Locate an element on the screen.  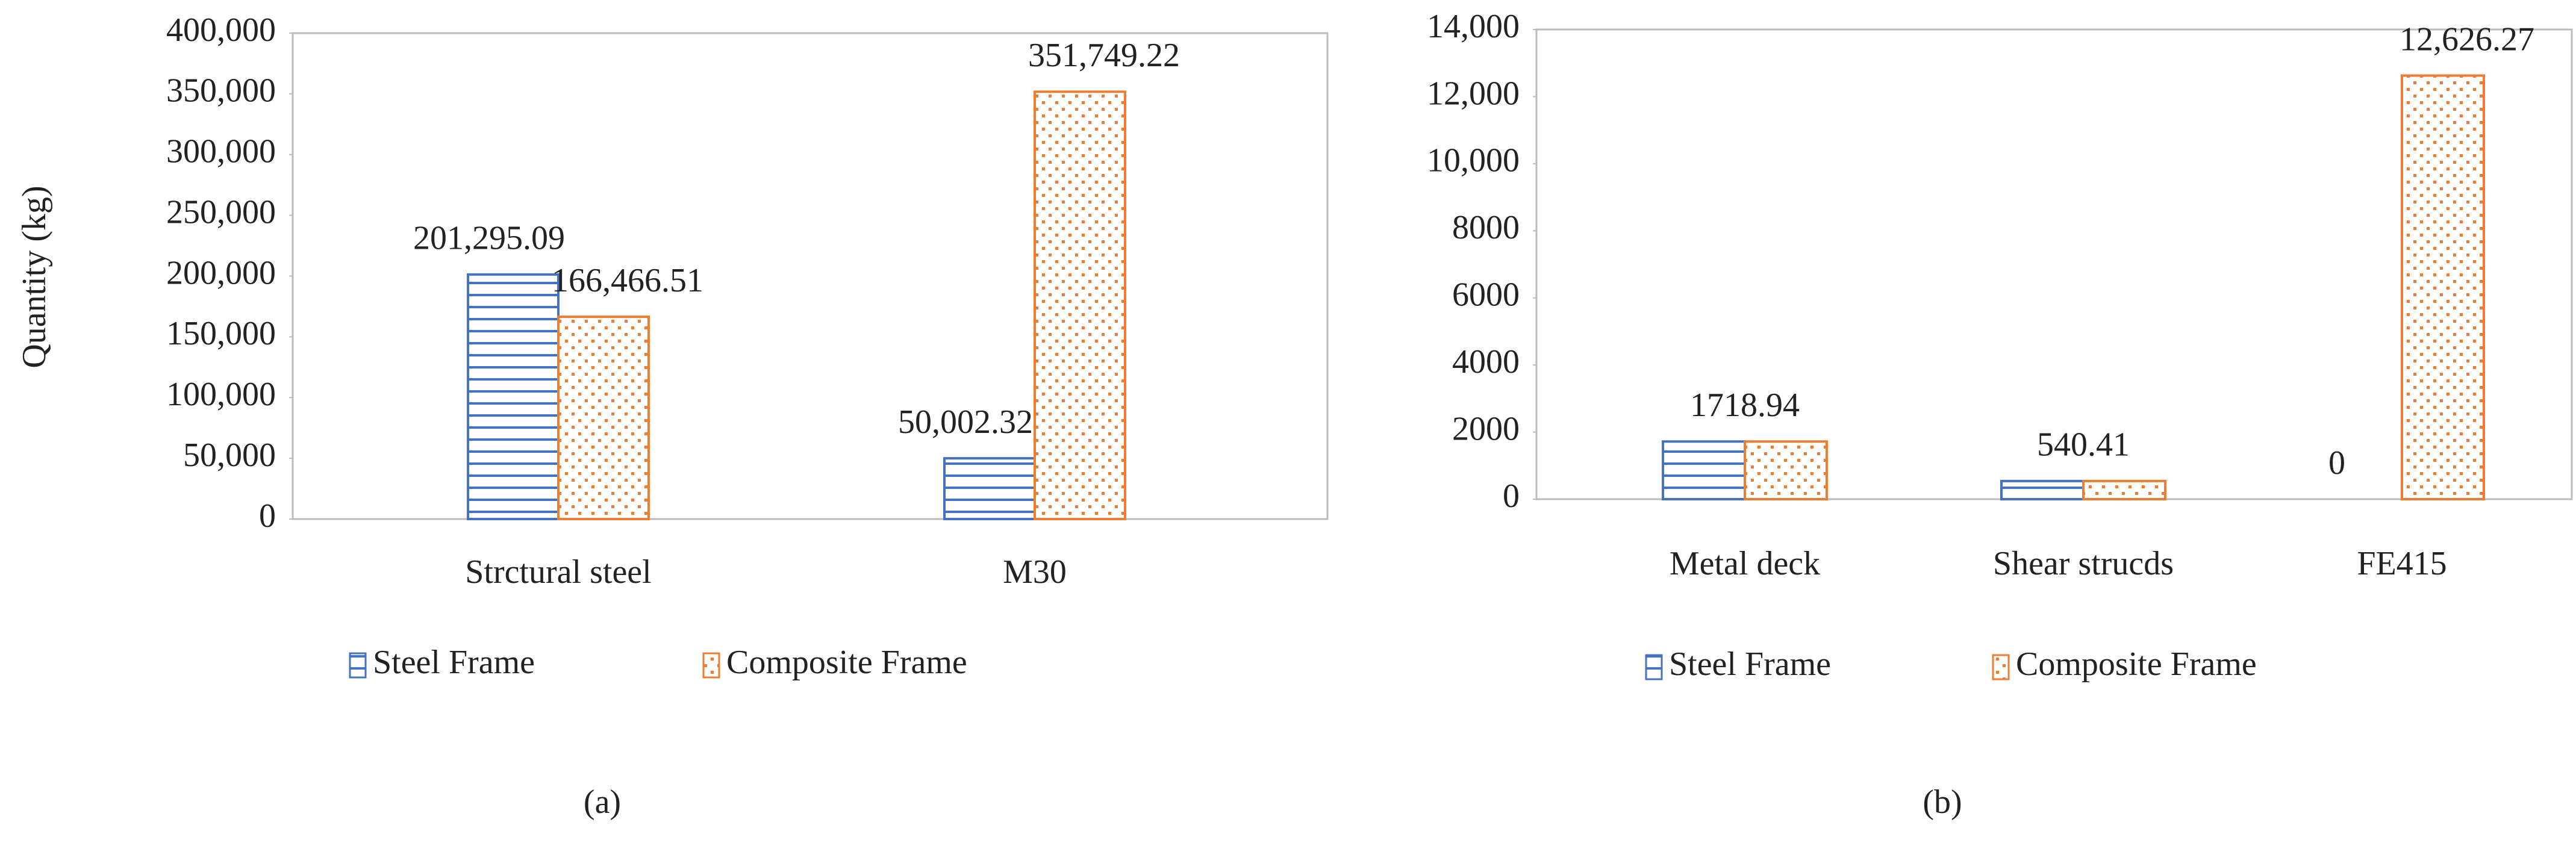
y-tick-label: 4000 is located at coordinates (1486, 362).